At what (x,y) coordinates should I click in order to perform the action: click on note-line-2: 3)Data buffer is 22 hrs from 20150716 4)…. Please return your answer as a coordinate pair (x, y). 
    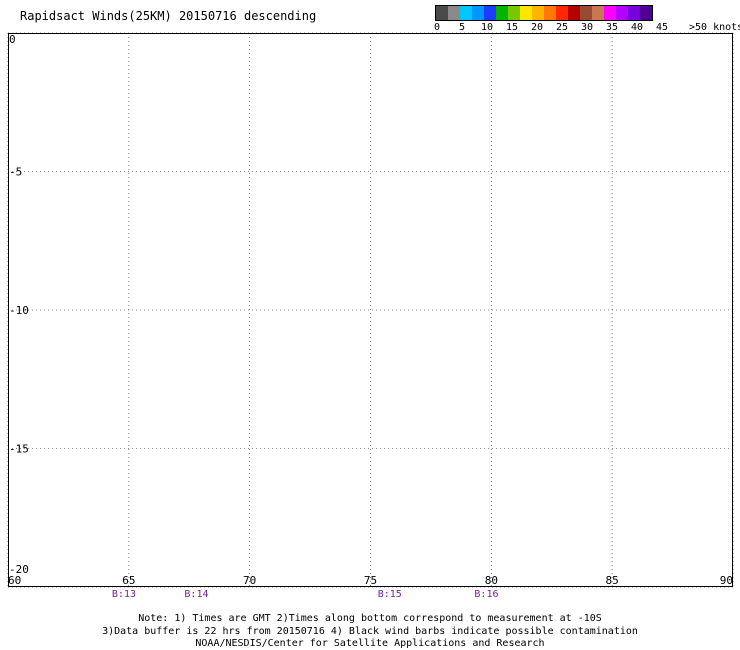
    Looking at the image, I should click on (370, 631).